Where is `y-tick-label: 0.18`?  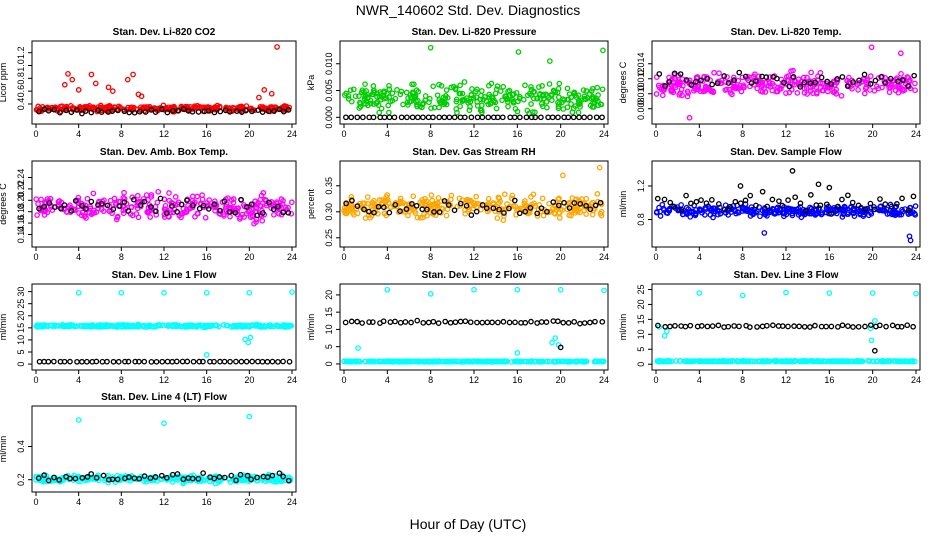
y-tick-label: 0.18 is located at coordinates (21, 212).